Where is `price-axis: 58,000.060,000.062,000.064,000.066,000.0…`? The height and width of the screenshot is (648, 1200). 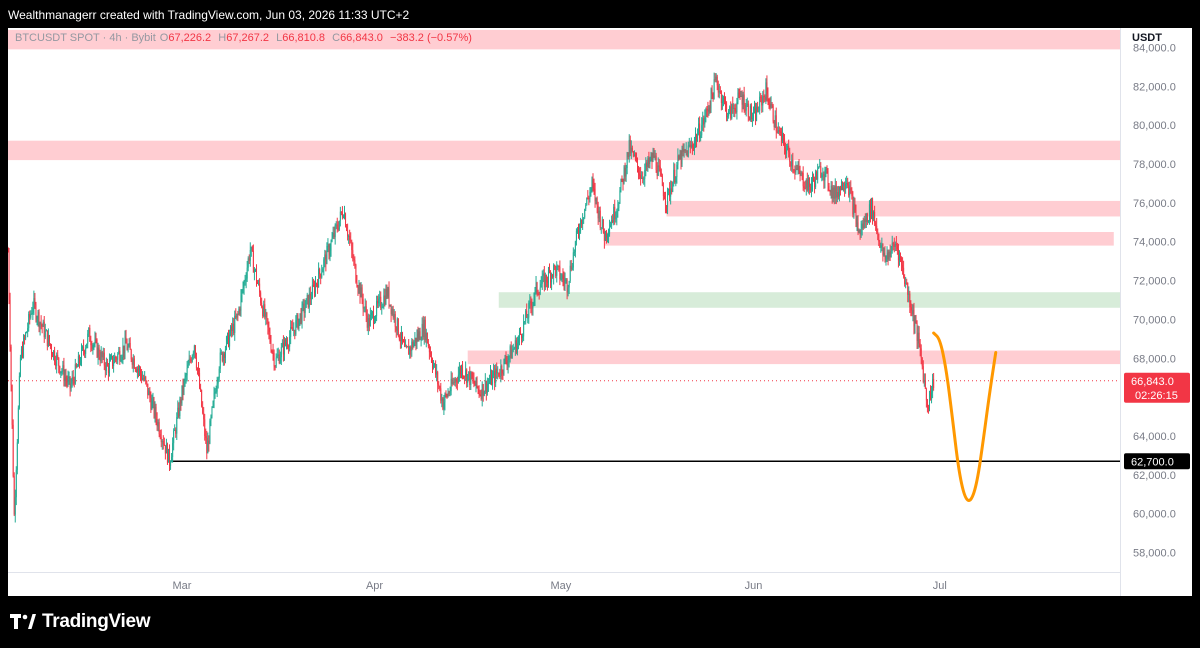 price-axis: 58,000.060,000.062,000.064,000.066,000.0… is located at coordinates (1156, 312).